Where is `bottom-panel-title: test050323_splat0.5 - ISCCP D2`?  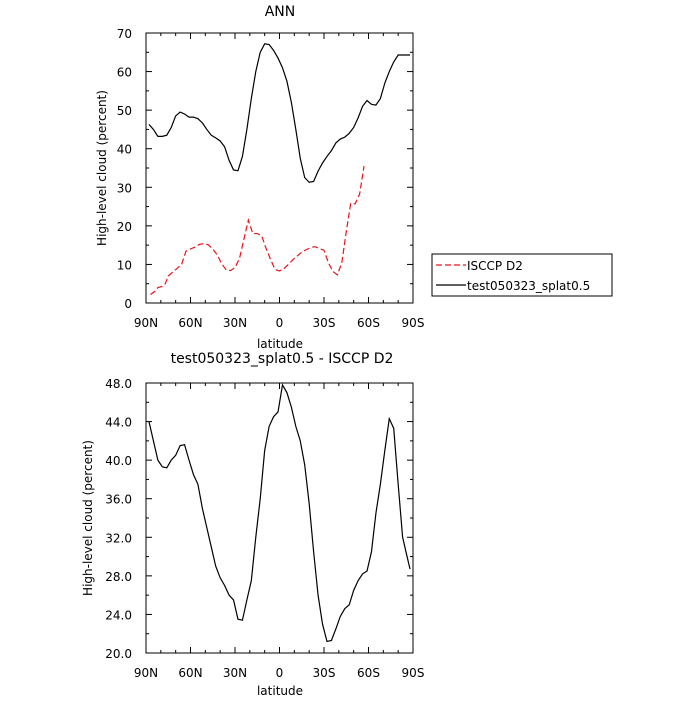
bottom-panel-title: test050323_splat0.5 - ISCCP D2 is located at coordinates (282, 359).